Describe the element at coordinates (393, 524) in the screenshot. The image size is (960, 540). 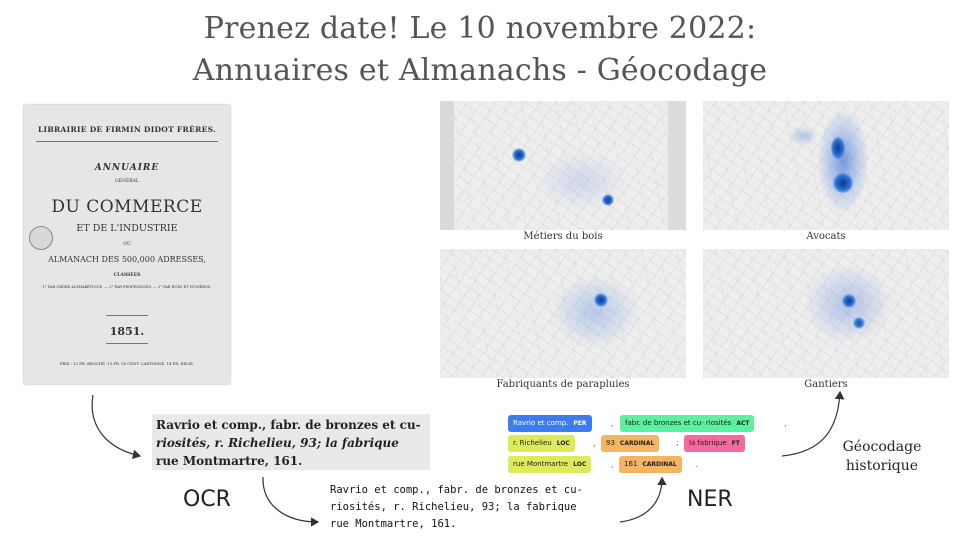
I see `ocr-text-line-3: rue Montmartre, 161.` at that location.